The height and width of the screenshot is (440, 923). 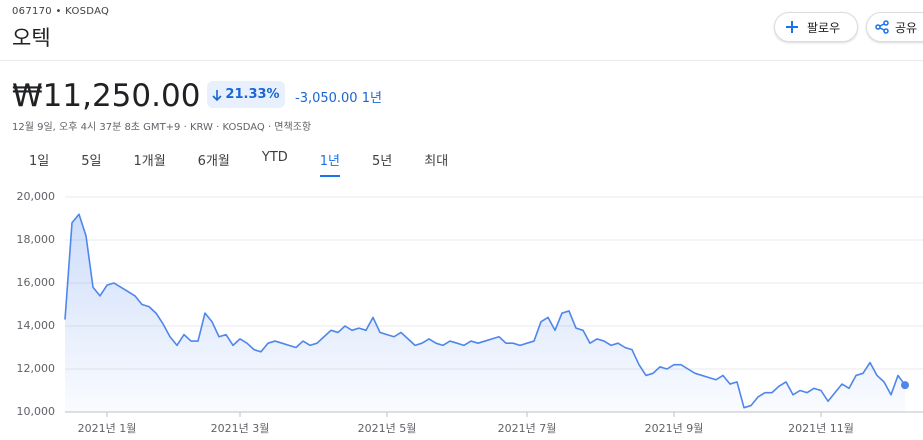 I want to click on x-tick-label: 2021년 9월, so click(x=674, y=428).